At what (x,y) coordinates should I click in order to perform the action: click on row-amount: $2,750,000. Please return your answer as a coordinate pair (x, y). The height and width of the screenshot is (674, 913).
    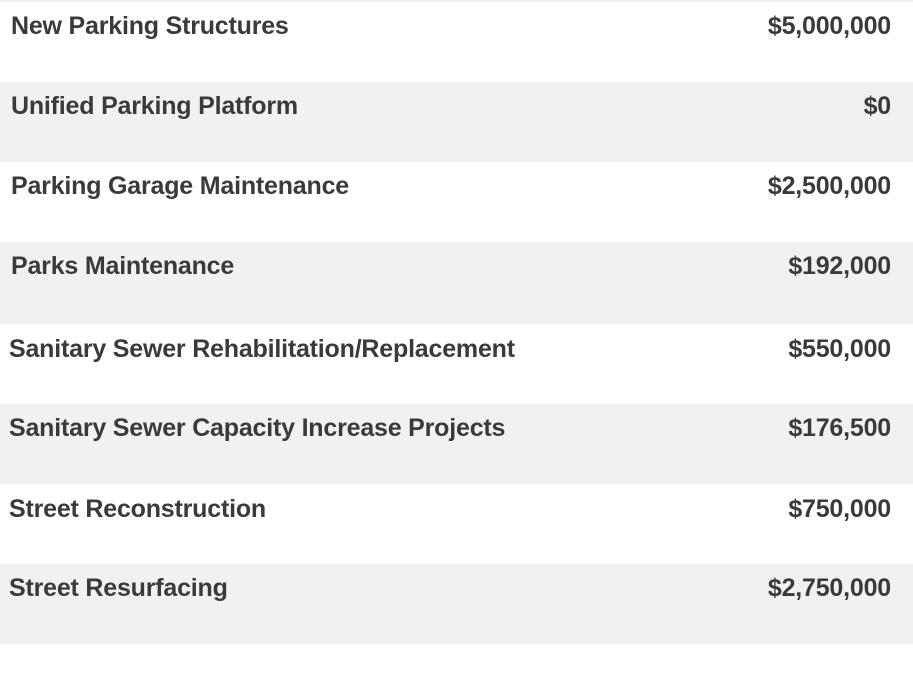
    Looking at the image, I should click on (829, 588).